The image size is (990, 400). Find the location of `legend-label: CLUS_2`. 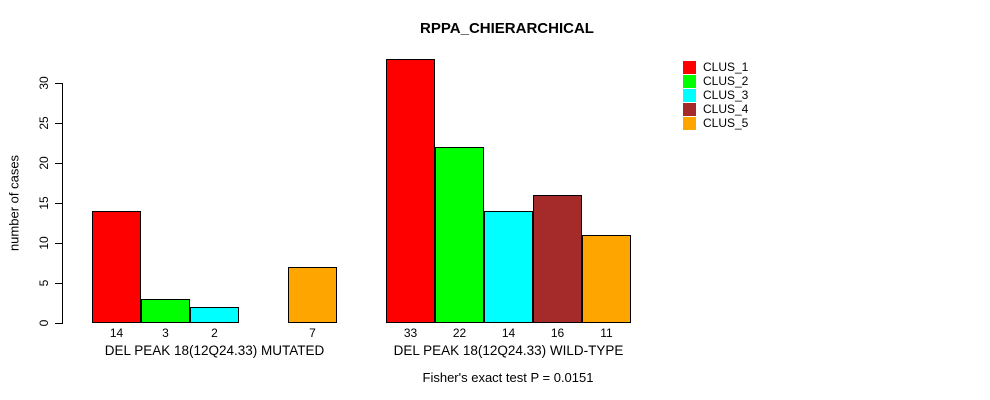

legend-label: CLUS_2 is located at coordinates (726, 81).